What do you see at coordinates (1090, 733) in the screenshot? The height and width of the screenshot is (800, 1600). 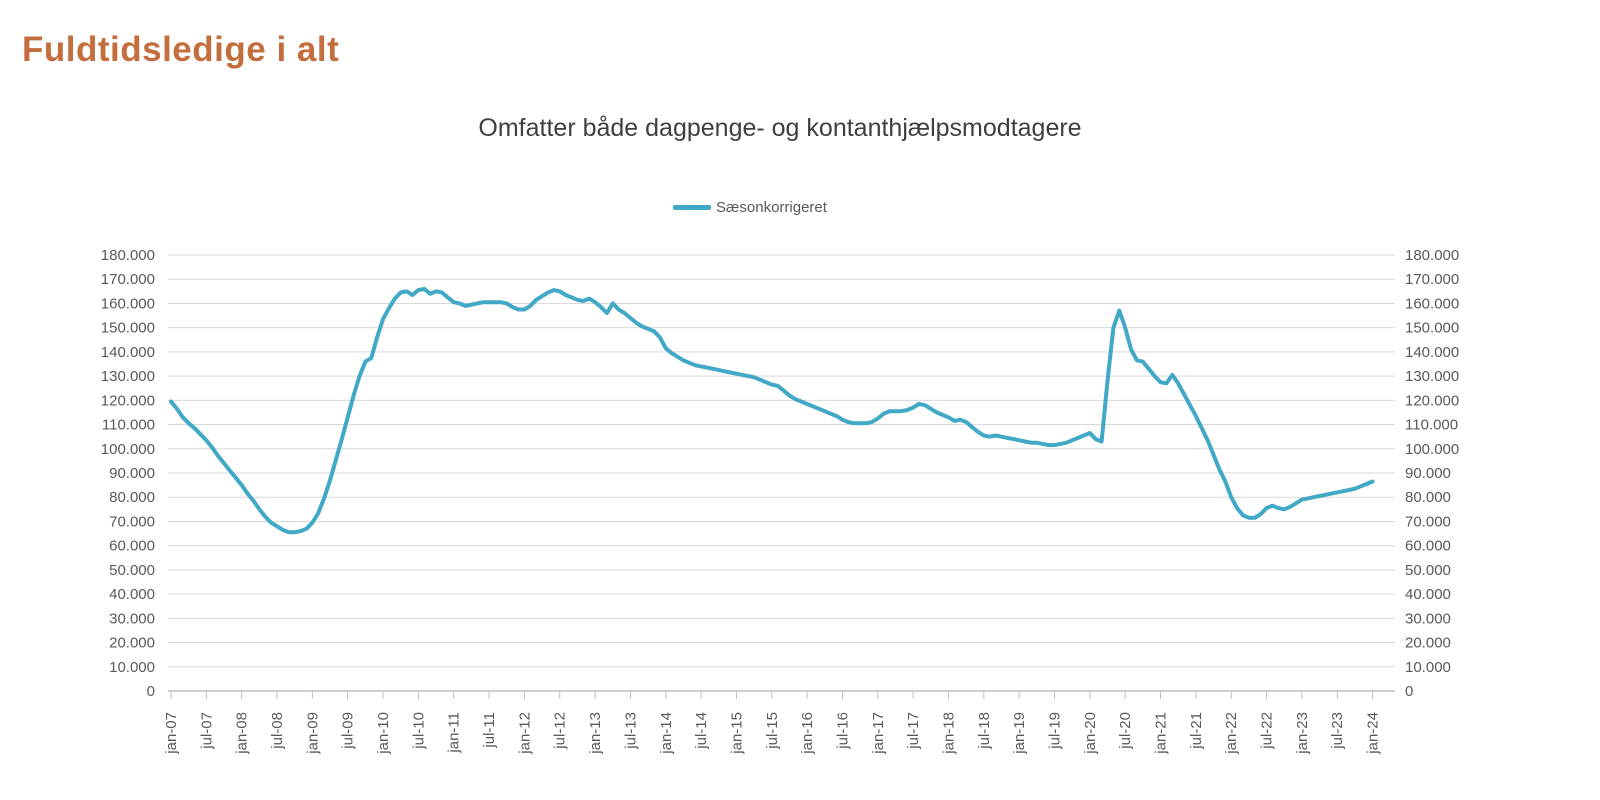 I see `x-axis-label: jan-20` at bounding box center [1090, 733].